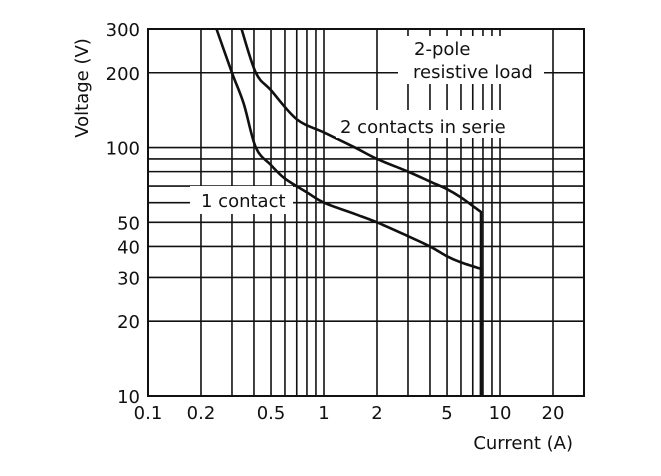 The width and height of the screenshot is (661, 476). Describe the element at coordinates (243, 201) in the screenshot. I see `series-label-1-contact: 1 contact` at that location.